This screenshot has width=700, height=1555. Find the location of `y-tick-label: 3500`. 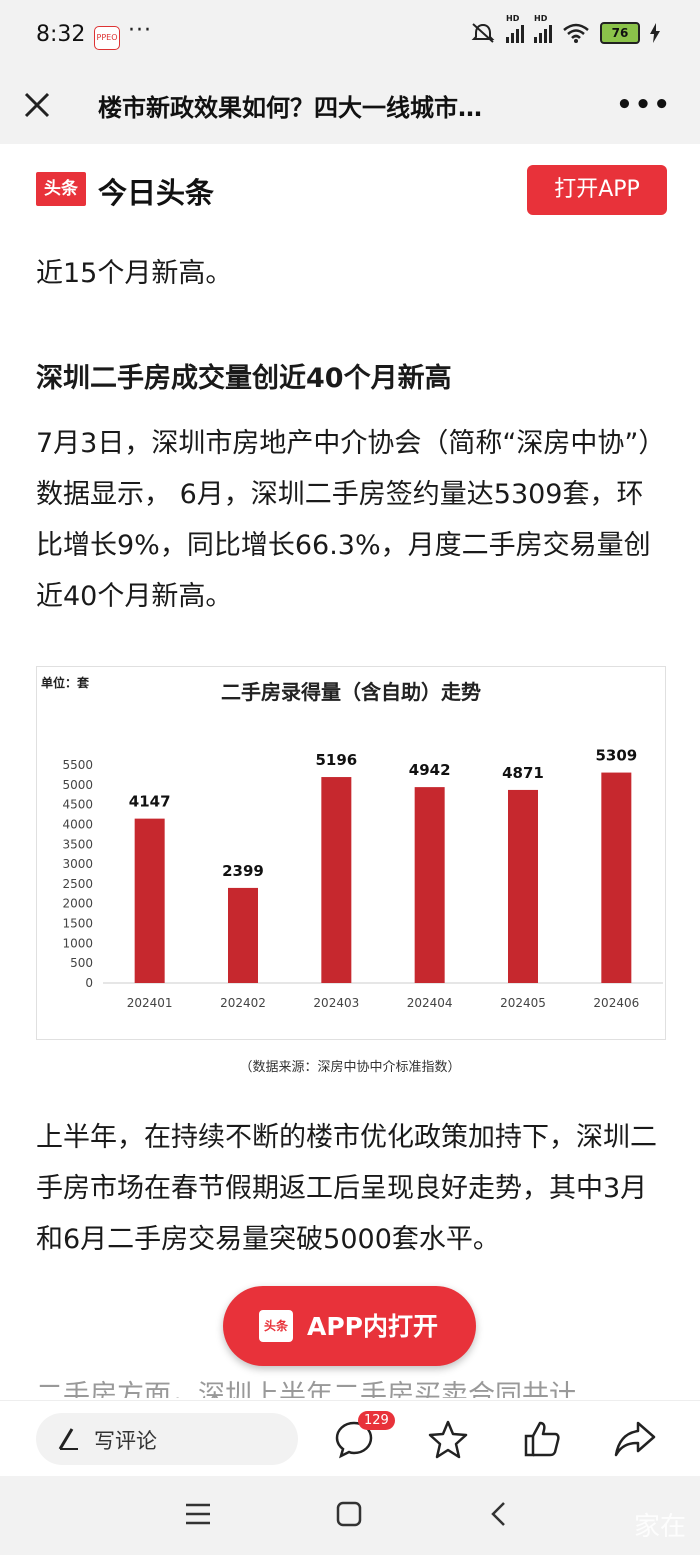

y-tick-label: 3500 is located at coordinates (77, 844).